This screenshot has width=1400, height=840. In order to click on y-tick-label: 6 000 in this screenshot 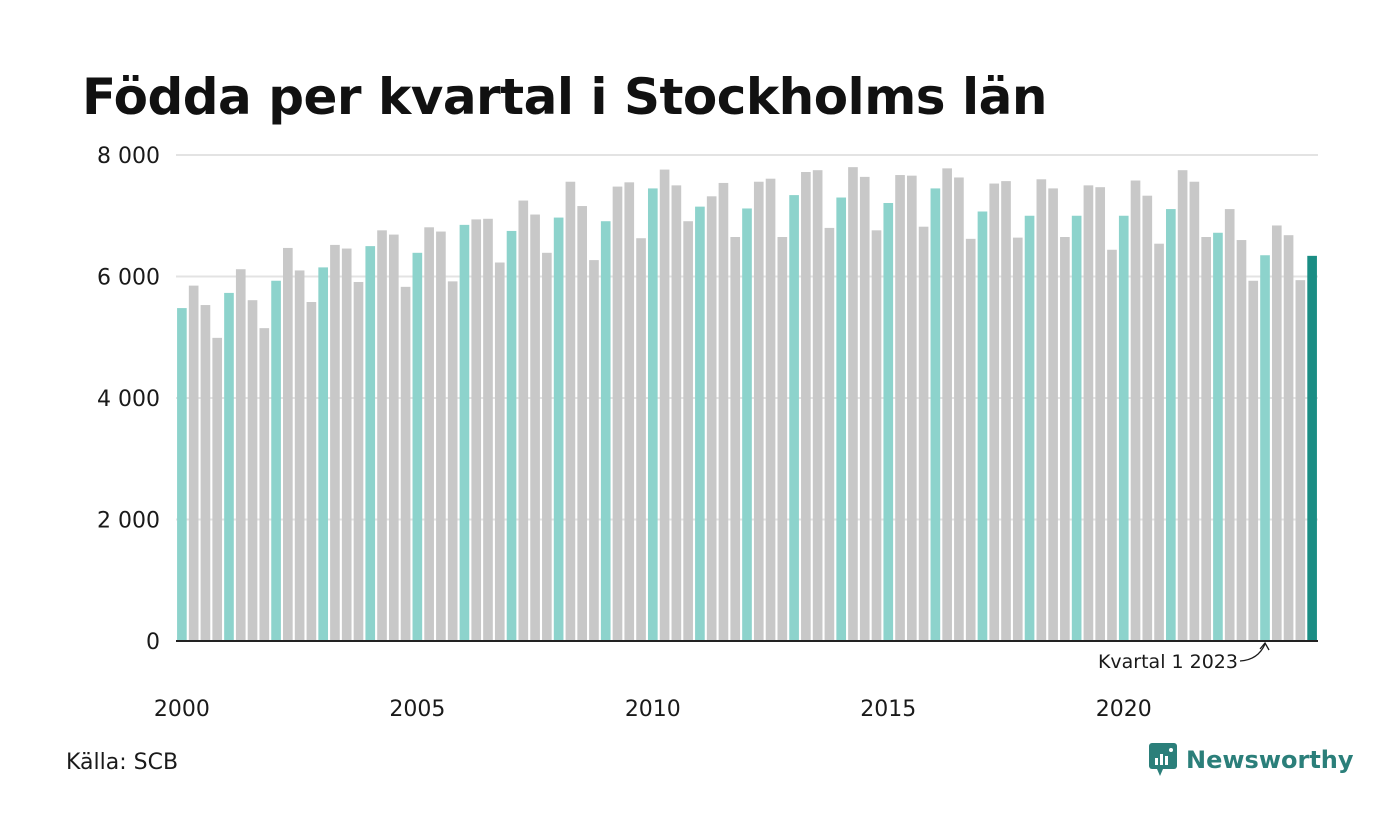, I will do `click(128, 278)`.